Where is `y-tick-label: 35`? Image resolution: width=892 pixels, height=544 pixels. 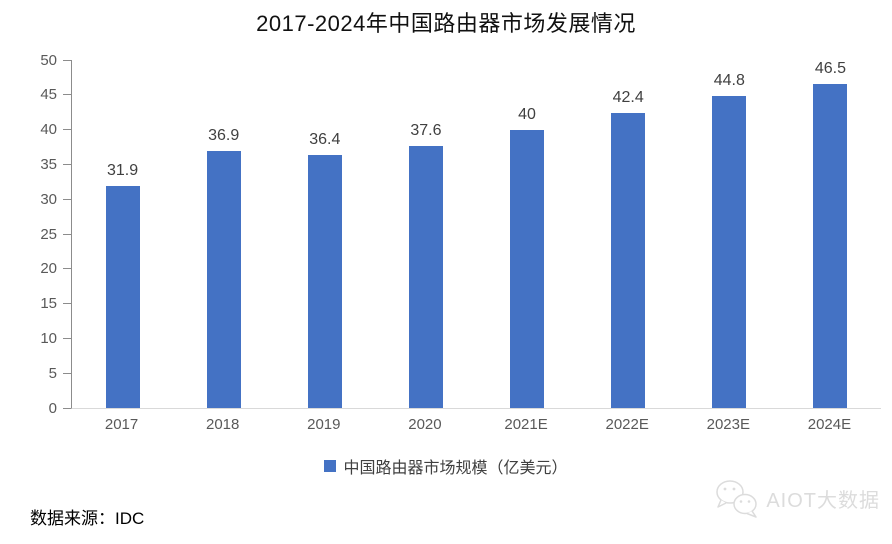 y-tick-label: 35 is located at coordinates (48, 164).